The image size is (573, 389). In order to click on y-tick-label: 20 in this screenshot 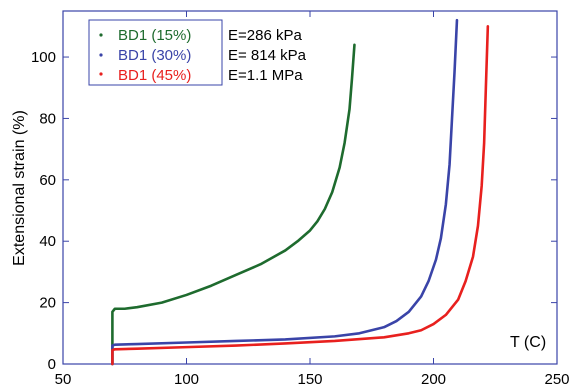, I will do `click(47, 303)`.